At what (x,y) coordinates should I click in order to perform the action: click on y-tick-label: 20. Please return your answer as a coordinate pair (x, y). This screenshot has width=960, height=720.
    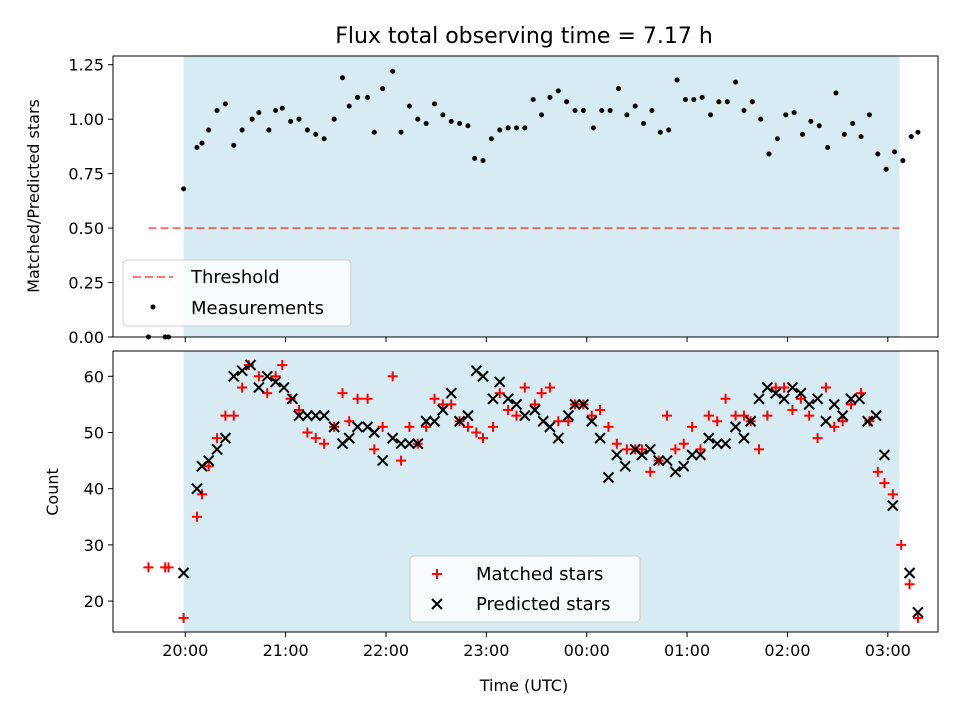
    Looking at the image, I should click on (94, 601).